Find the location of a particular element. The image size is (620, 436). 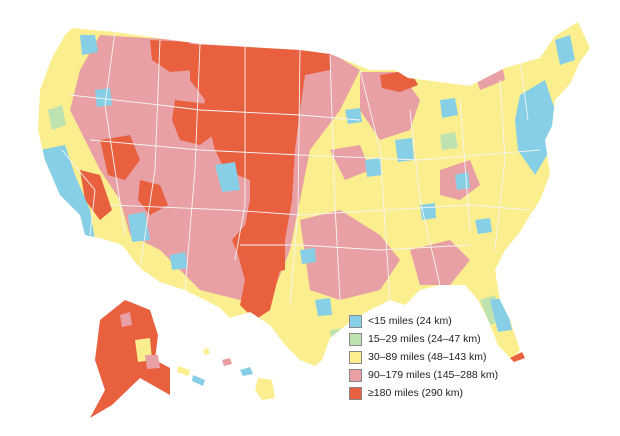

alaska-islands is located at coordinates (191, 376).